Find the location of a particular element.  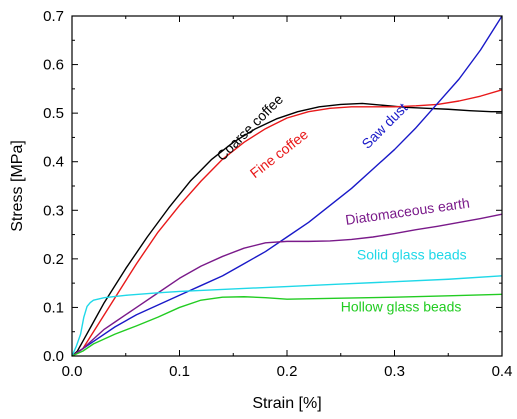

y-tick-label: 0.5 is located at coordinates (53, 113).